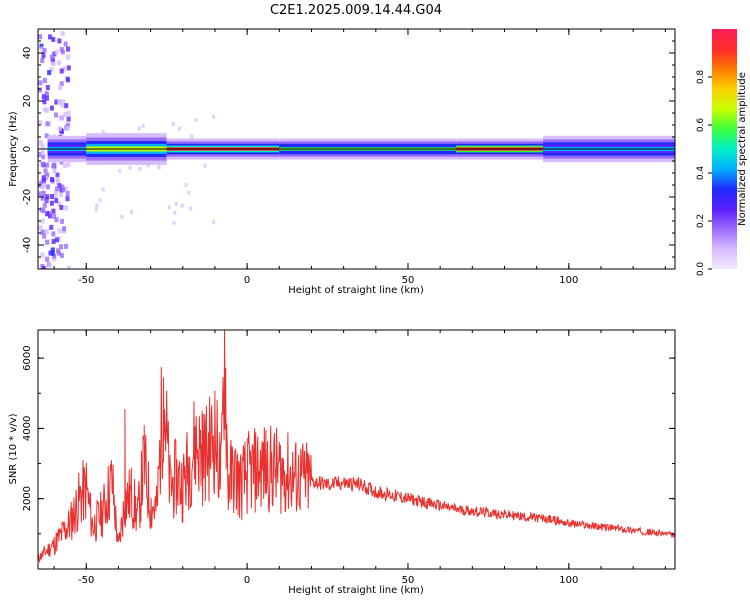 This screenshot has height=604, width=750. I want to click on colorbar-tick-label: 0.2, so click(701, 221).